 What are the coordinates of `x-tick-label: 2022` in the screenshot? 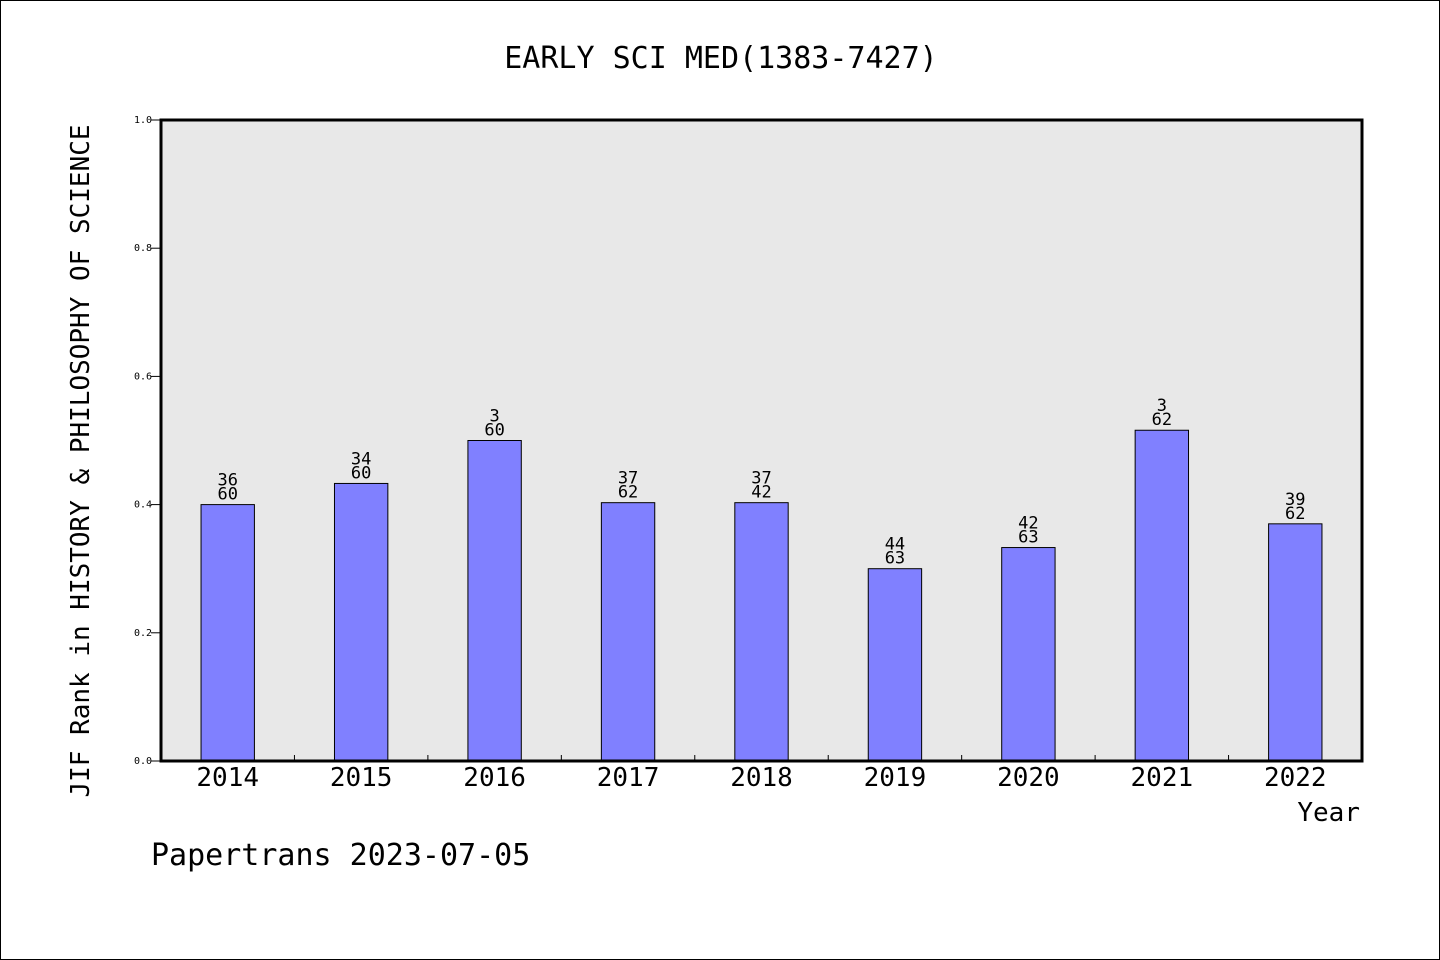 It's located at (1295, 778).